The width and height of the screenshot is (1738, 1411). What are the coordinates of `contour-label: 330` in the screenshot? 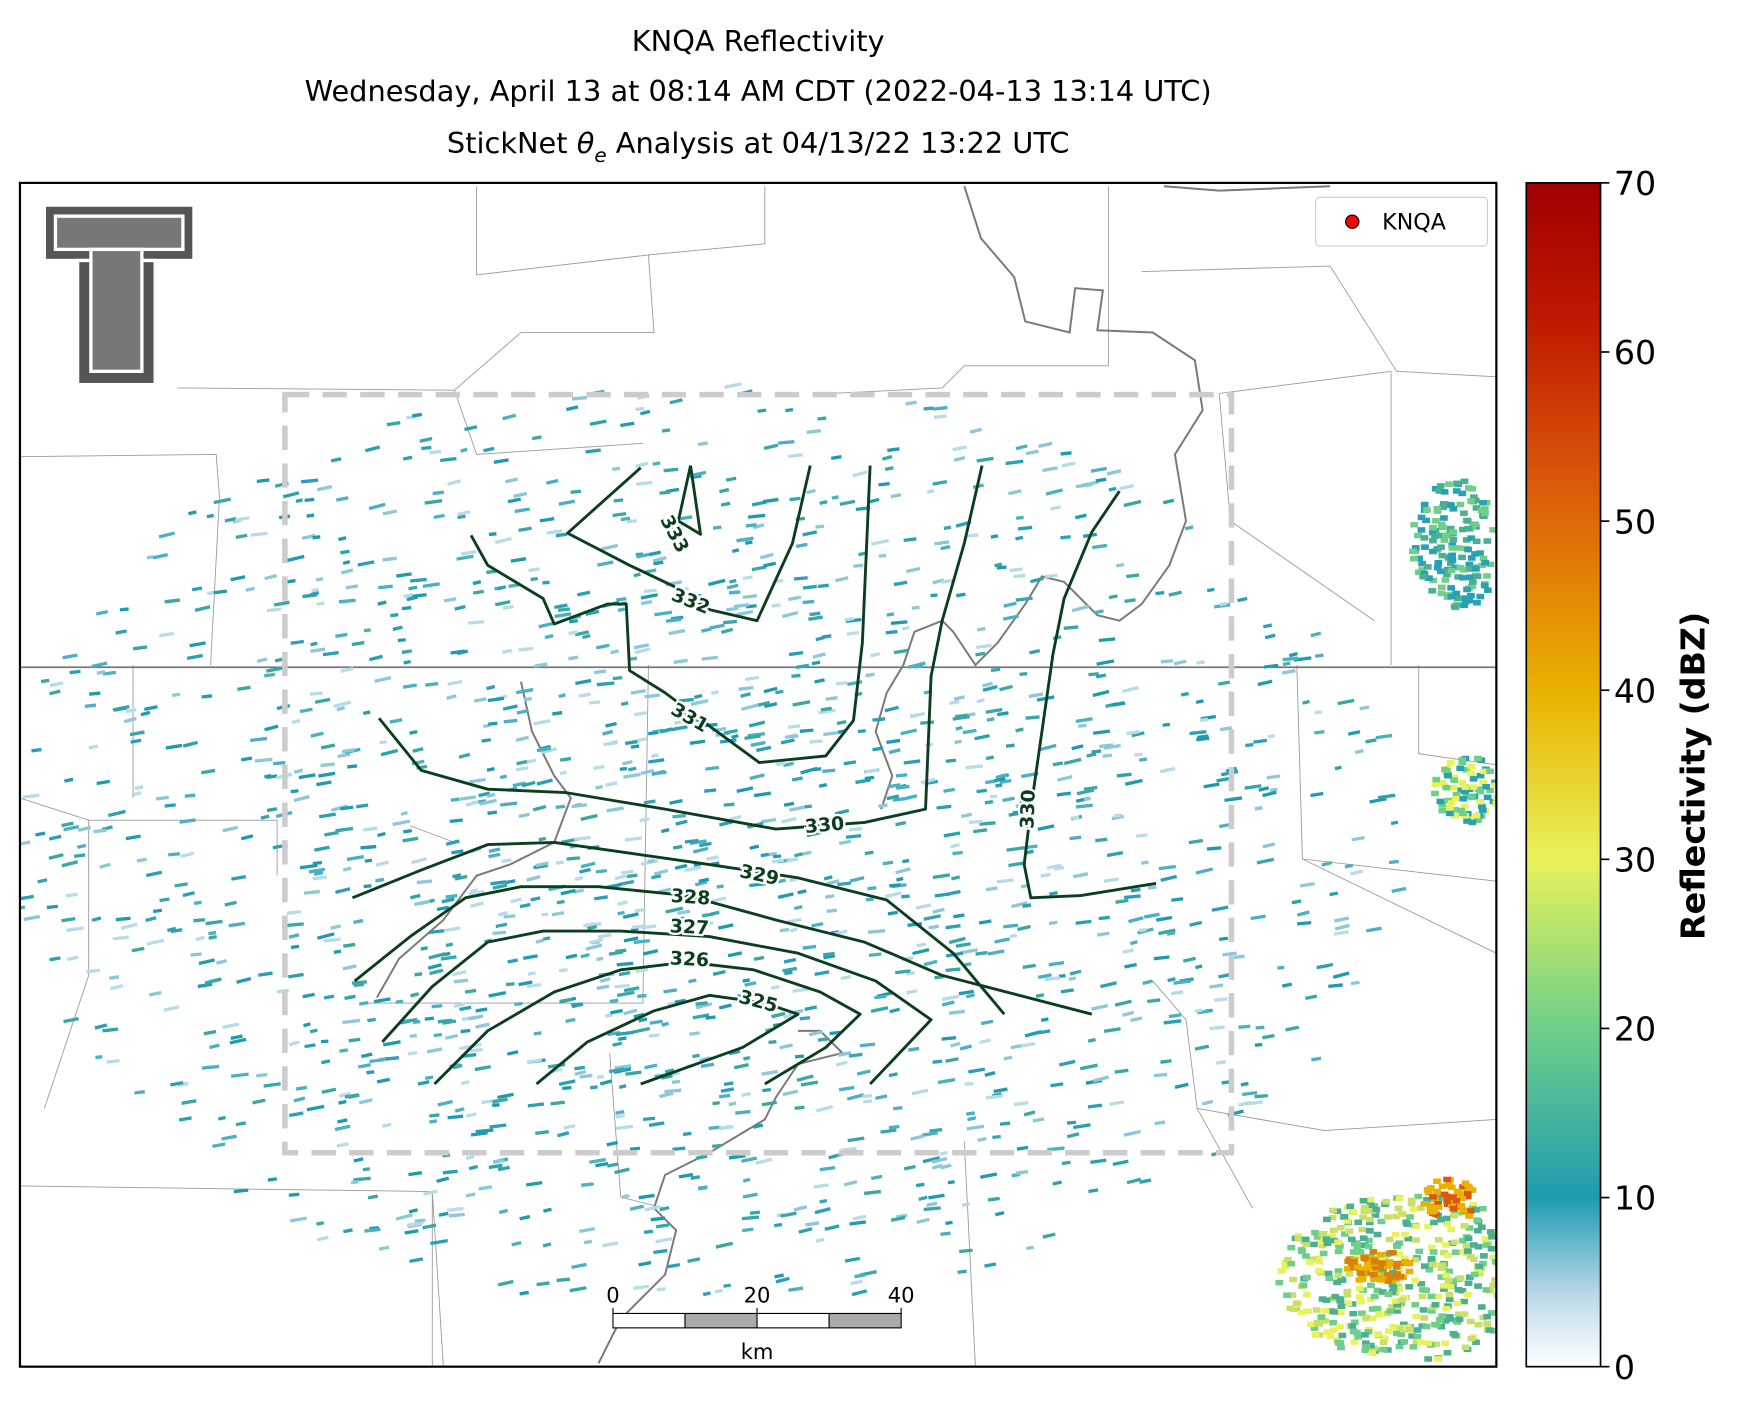 It's located at (824, 826).